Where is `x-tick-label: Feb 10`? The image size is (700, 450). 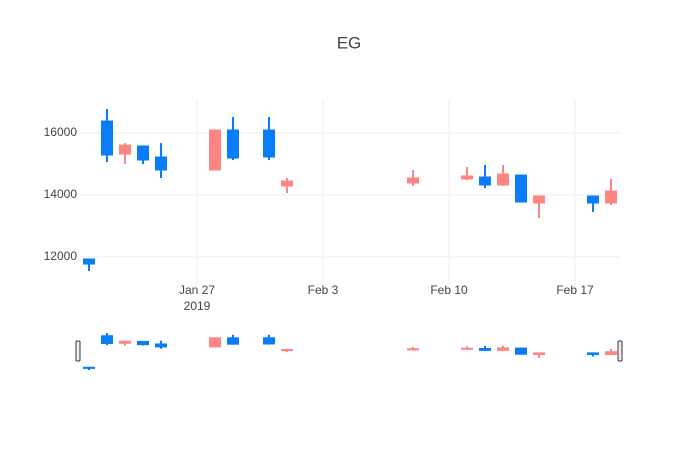 x-tick-label: Feb 10 is located at coordinates (449, 290).